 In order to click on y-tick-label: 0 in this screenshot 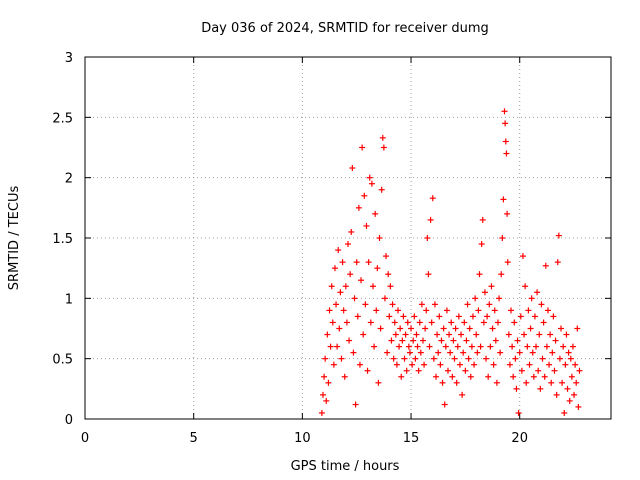, I will do `click(69, 420)`.